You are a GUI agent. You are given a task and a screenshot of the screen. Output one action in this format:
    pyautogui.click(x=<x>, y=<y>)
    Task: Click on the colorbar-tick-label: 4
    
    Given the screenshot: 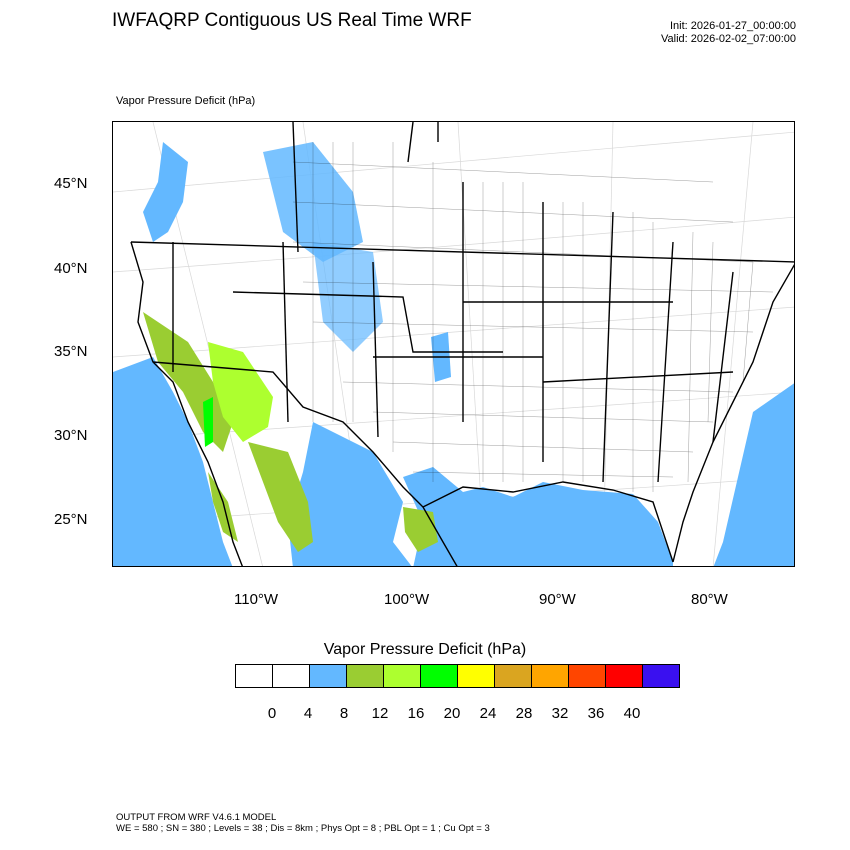 What is the action you would take?
    pyautogui.click(x=308, y=713)
    